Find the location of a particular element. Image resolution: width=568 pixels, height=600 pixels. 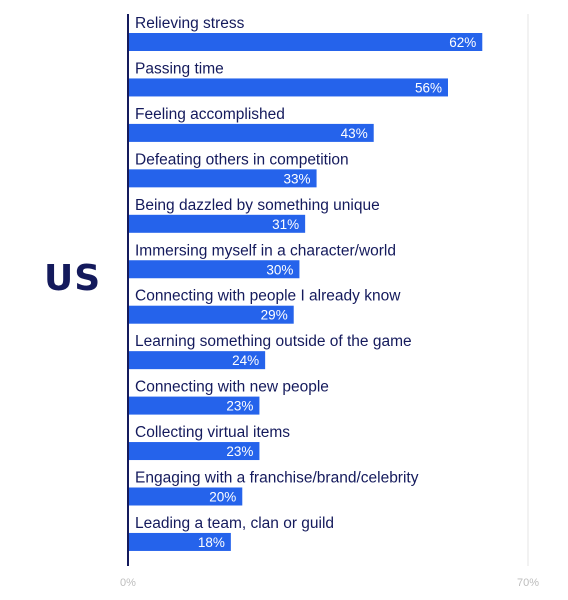

category-label: Relieving stress is located at coordinates (190, 23).